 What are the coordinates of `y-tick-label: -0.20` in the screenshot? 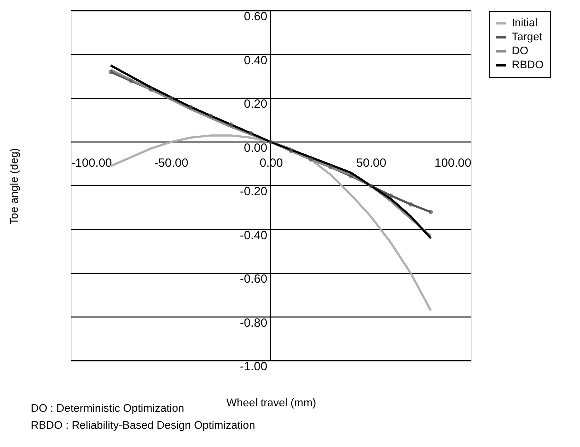 It's located at (254, 191).